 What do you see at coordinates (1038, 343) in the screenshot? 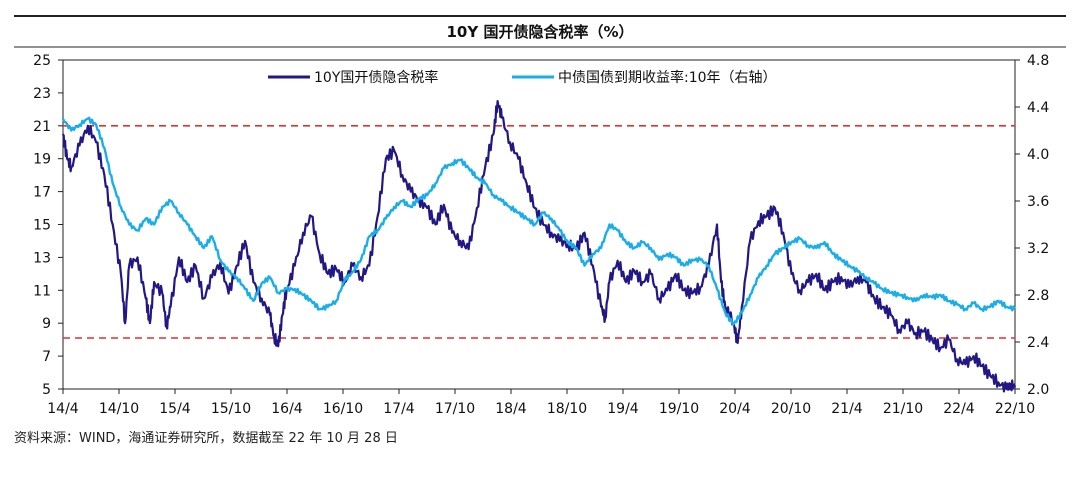
I see `y-right-tick-label: 2.4` at bounding box center [1038, 343].